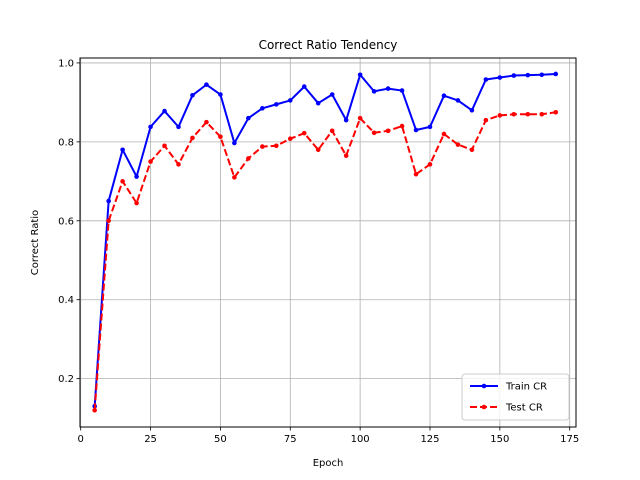  What do you see at coordinates (499, 439) in the screenshot?
I see `x-tick-label: 150` at bounding box center [499, 439].